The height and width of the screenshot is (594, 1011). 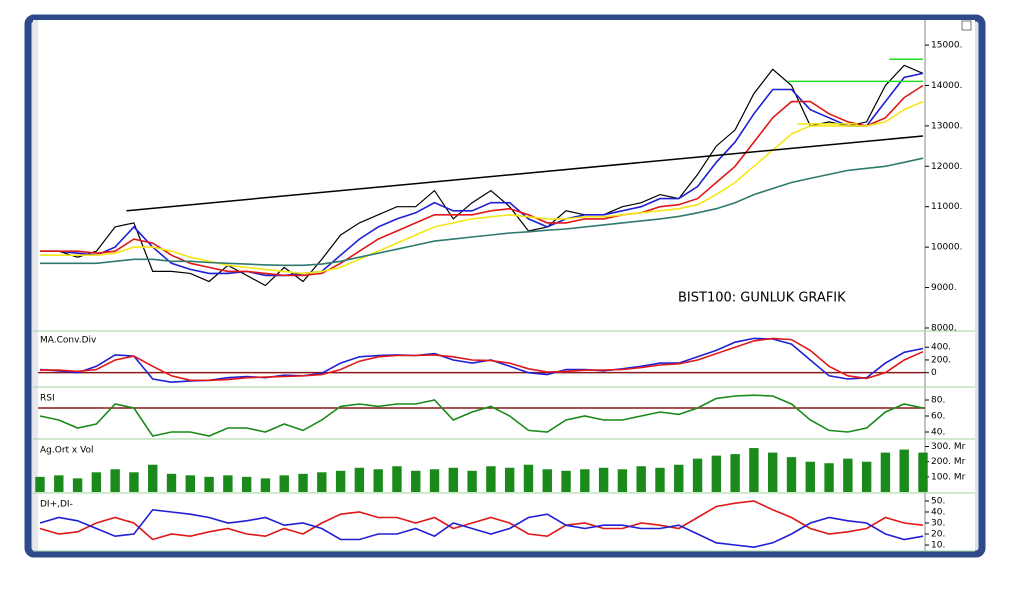 I want to click on panel-label: DI+,DI-, so click(x=56, y=505).